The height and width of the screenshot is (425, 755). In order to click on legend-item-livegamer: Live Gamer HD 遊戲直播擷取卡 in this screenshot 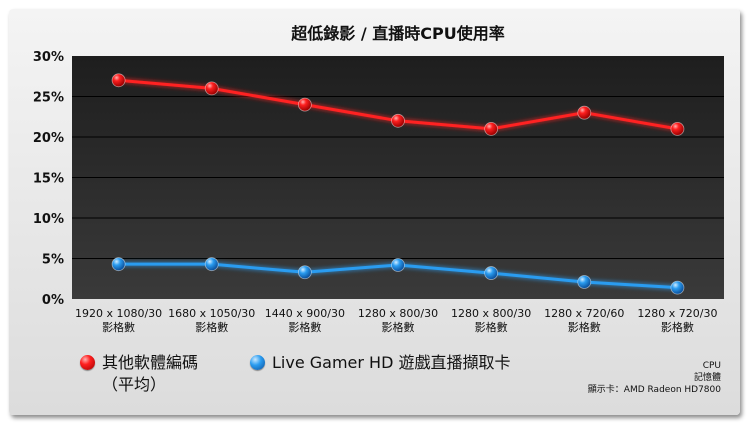, I will do `click(380, 363)`.